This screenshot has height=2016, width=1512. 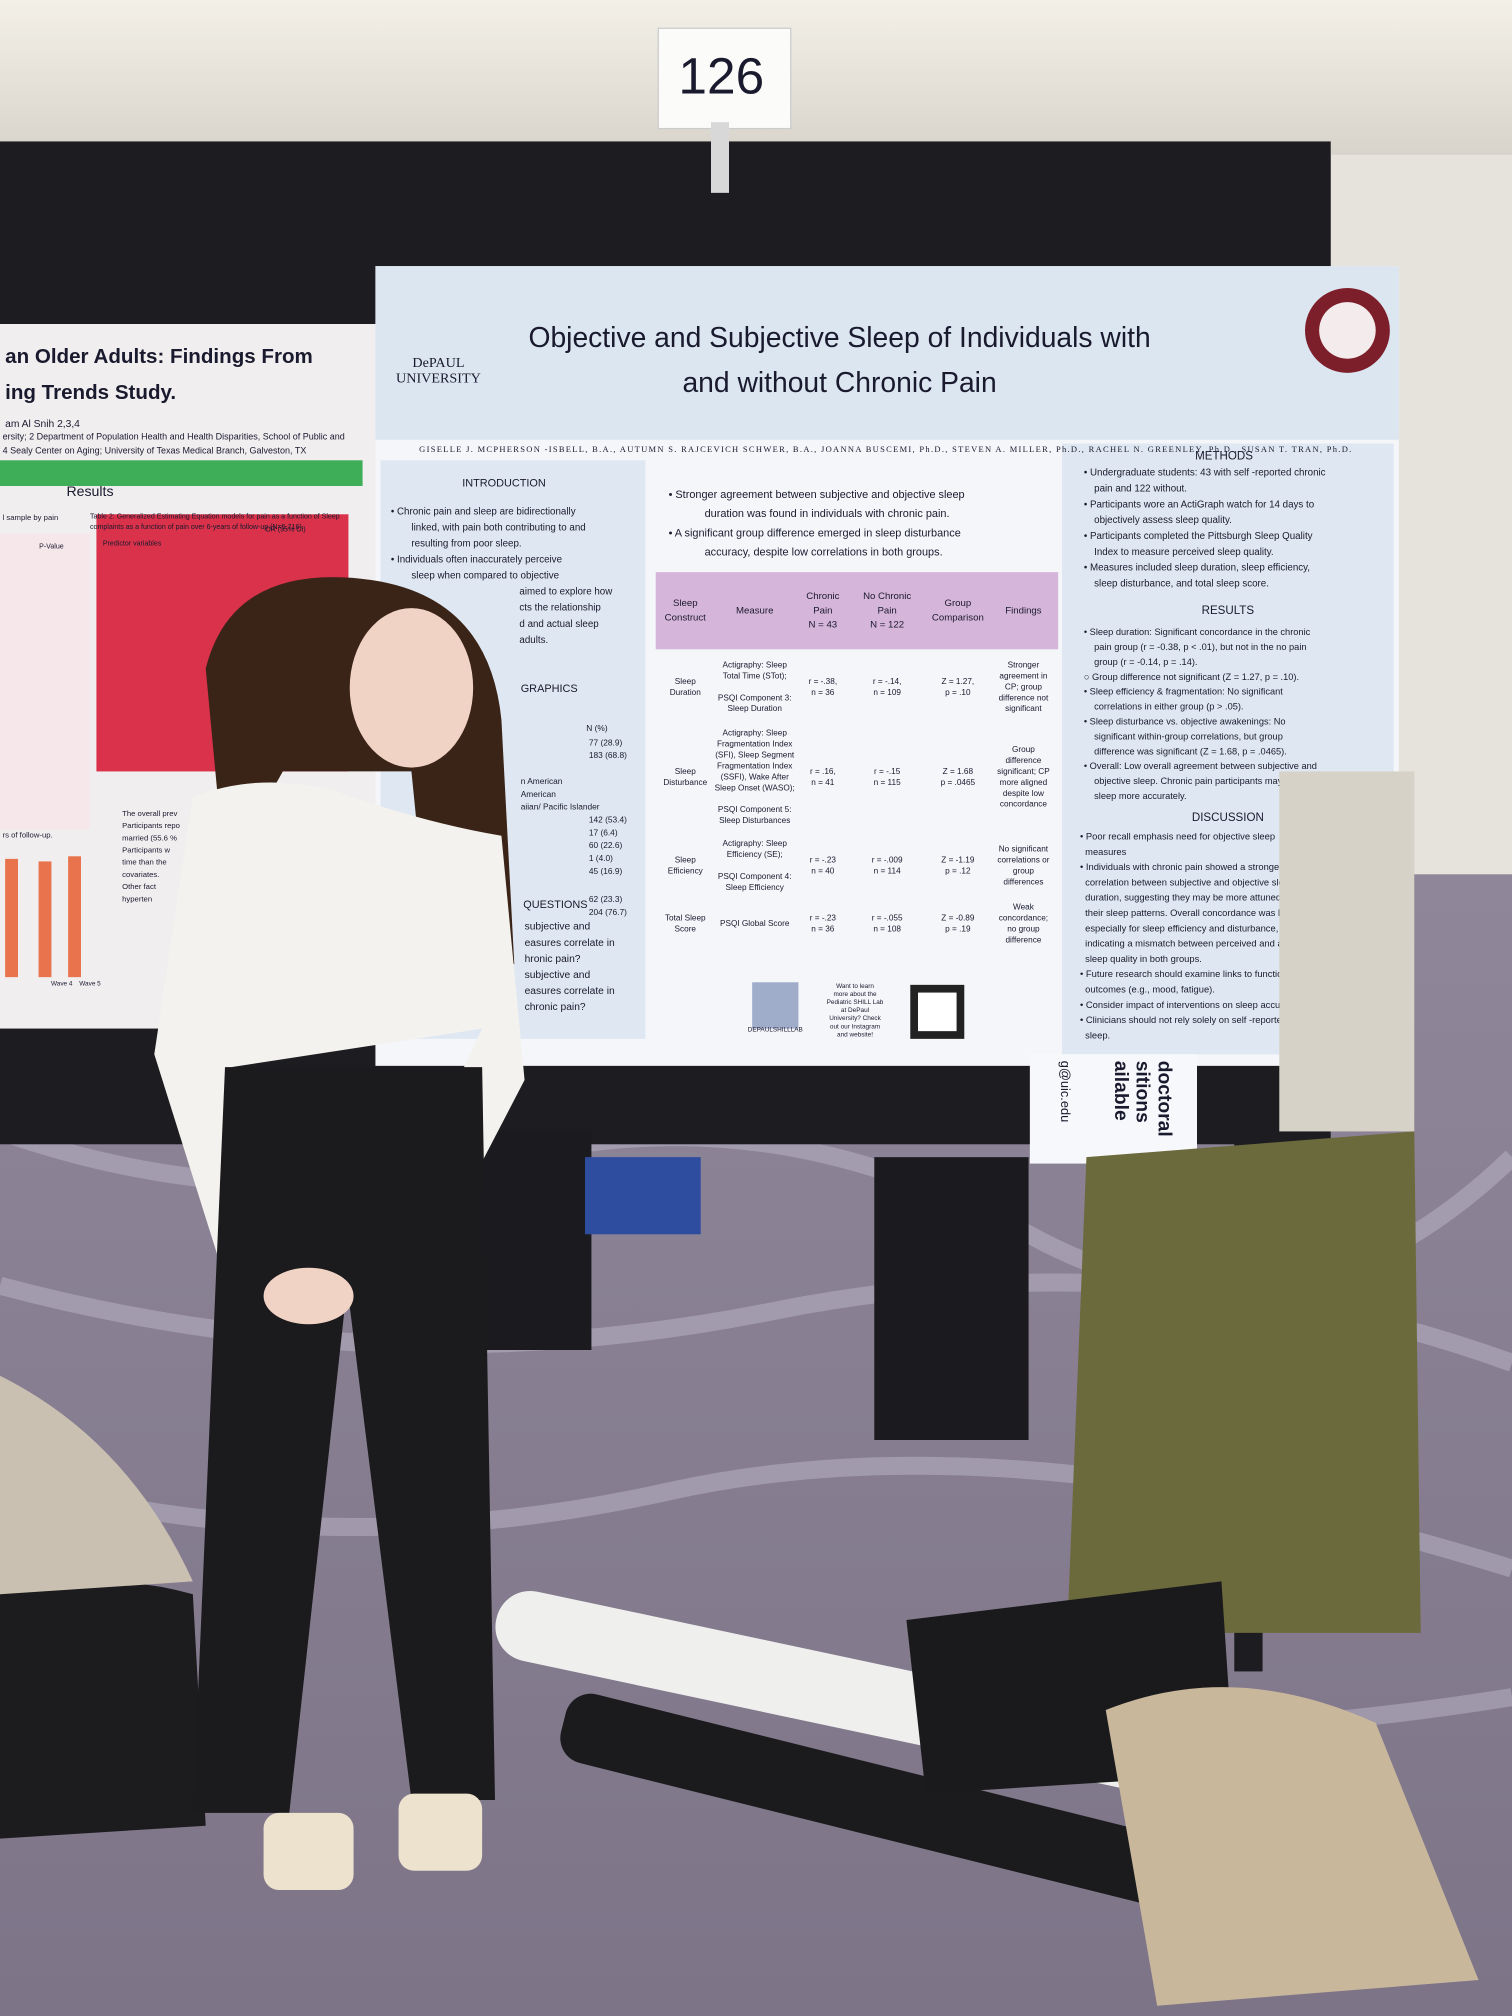 I want to click on poster-text: N (%), so click(x=597, y=728).